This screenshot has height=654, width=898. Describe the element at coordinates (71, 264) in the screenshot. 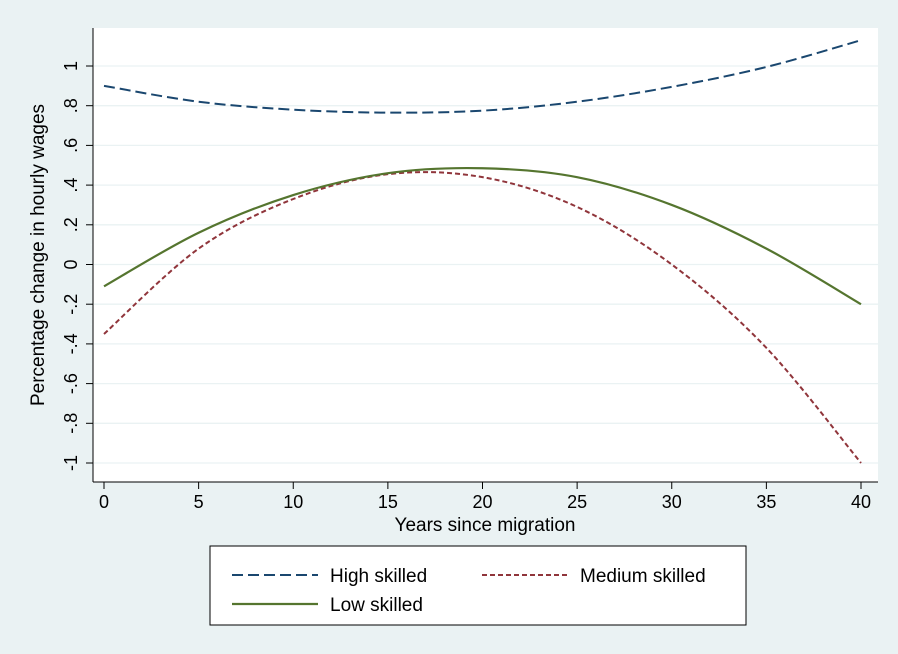

I see `y-tick-label: 0` at that location.